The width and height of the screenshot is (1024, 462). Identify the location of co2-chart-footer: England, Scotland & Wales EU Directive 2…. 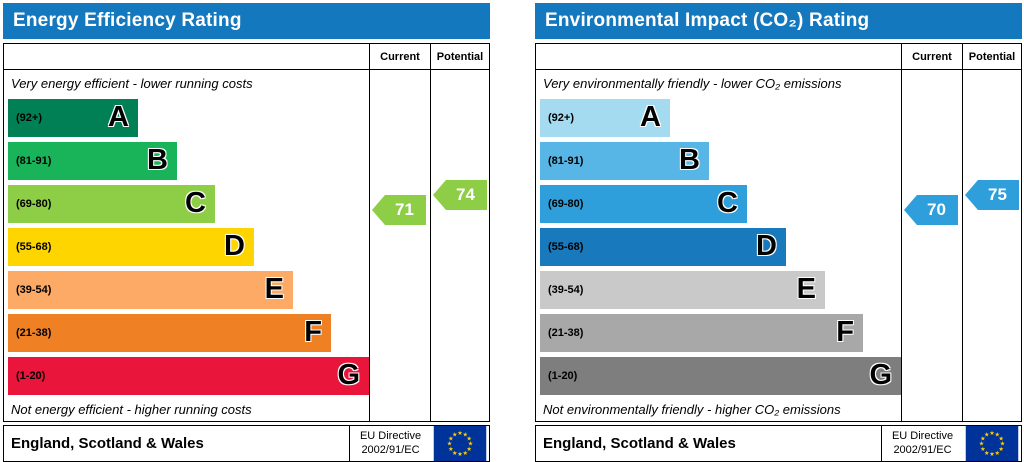
(778, 443).